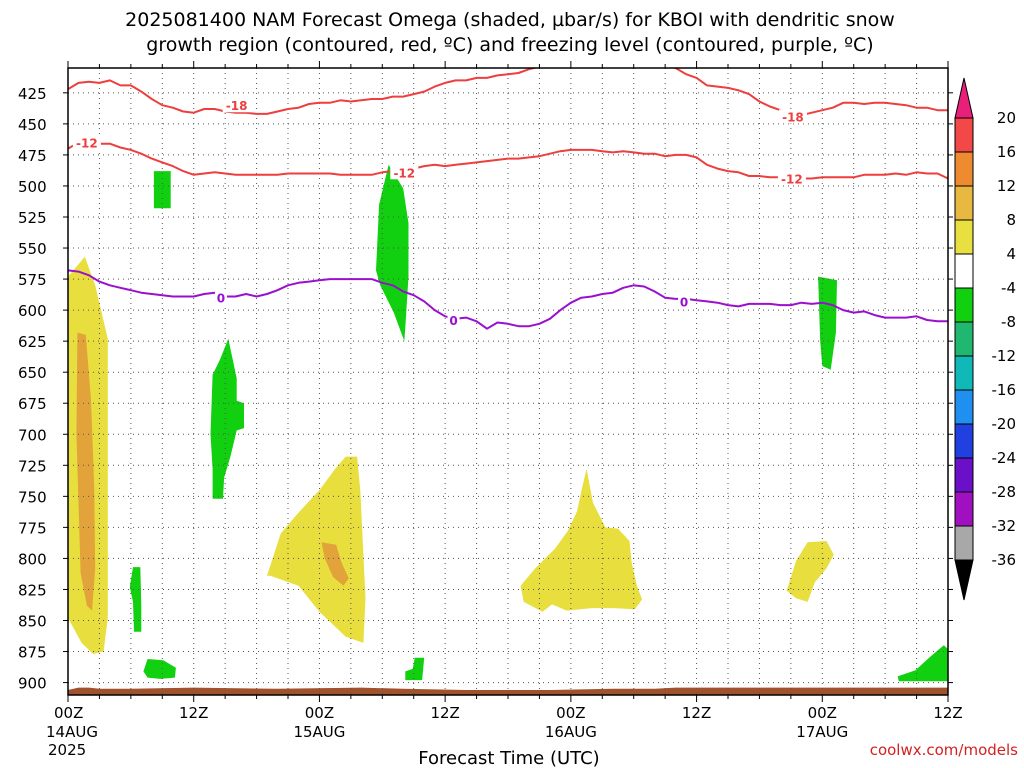 Image resolution: width=1024 pixels, height=768 pixels. Describe the element at coordinates (193, 713) in the screenshot. I see `x-tick-label-12: 12Z` at that location.